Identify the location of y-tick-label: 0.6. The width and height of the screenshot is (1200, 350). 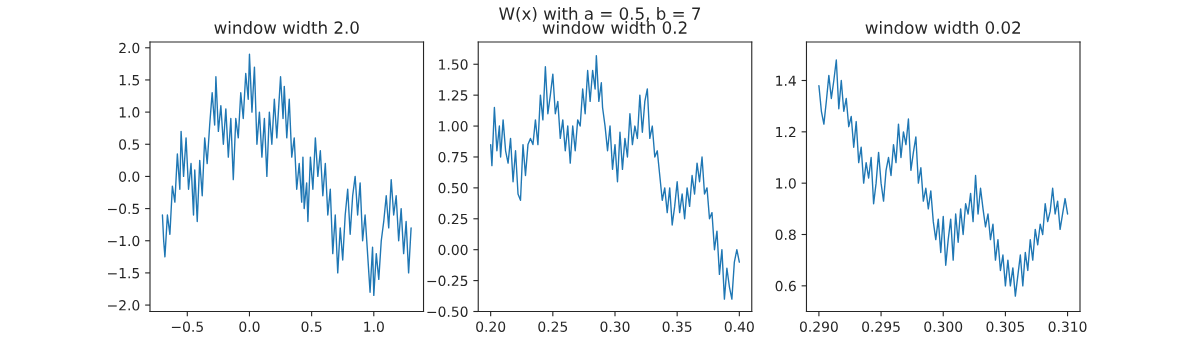
(785, 286).